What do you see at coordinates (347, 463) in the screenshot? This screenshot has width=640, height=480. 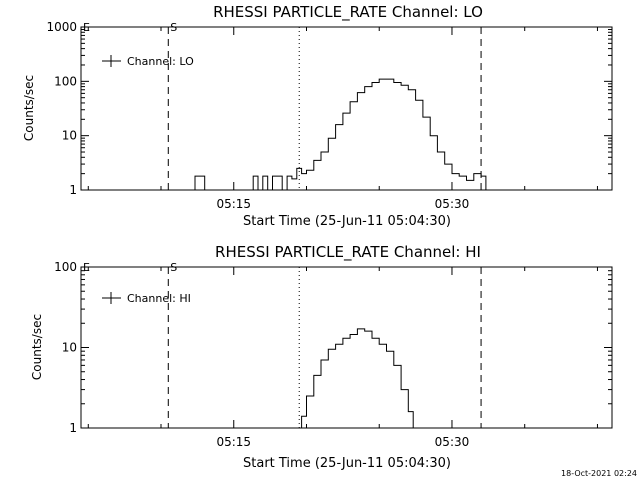 I see `hi-x-axis-label: Start Time (25-Jun-11 05:04:30)` at bounding box center [347, 463].